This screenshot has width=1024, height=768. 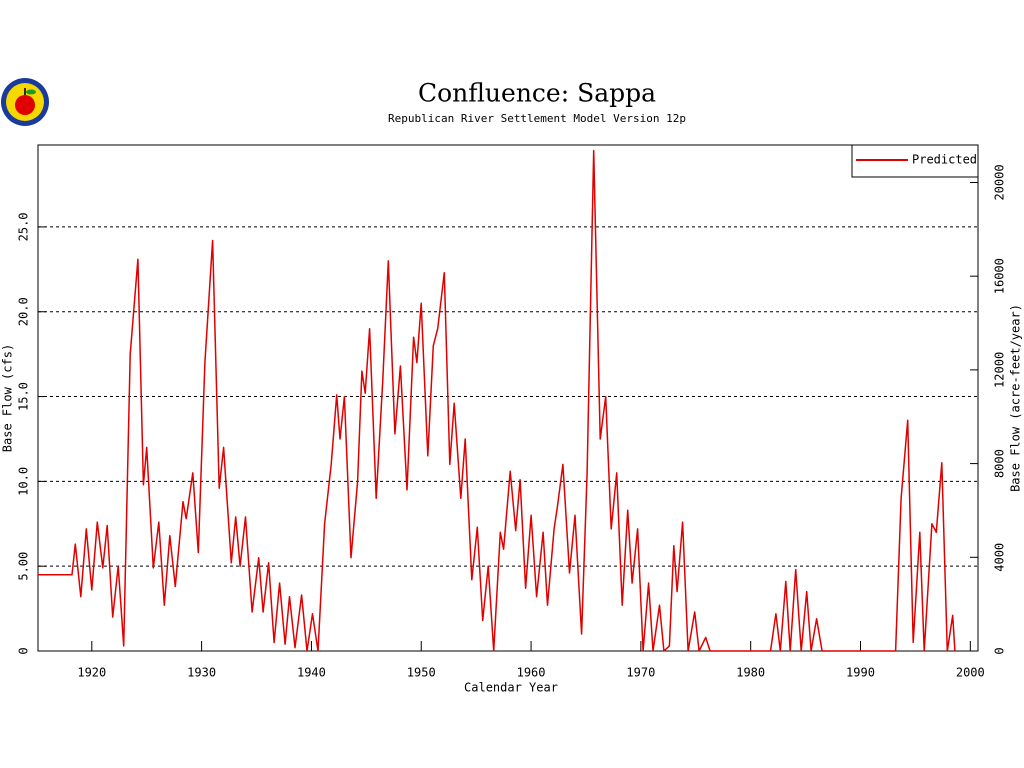 I want to click on y2-tick-label: 20000, so click(x=1000, y=182).